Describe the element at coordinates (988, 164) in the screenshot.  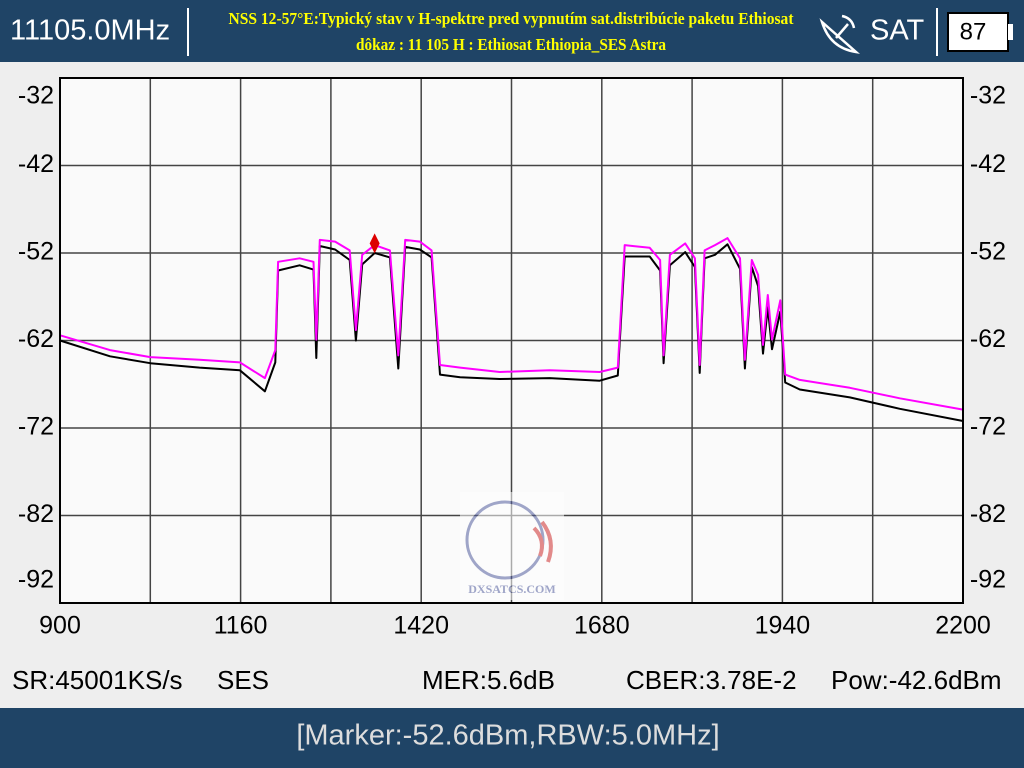
I see `y2-tick-label: -42` at that location.